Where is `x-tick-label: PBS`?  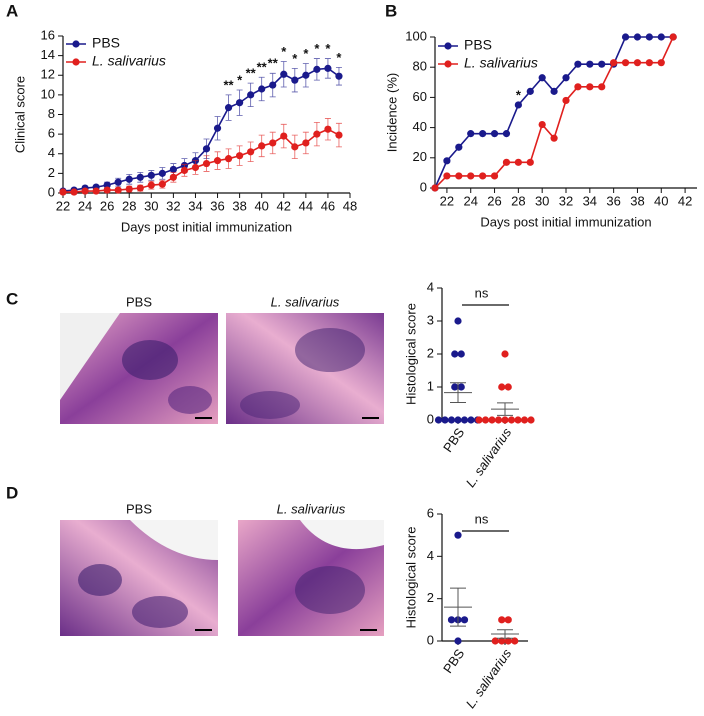
x-tick-label: PBS is located at coordinates (453, 440).